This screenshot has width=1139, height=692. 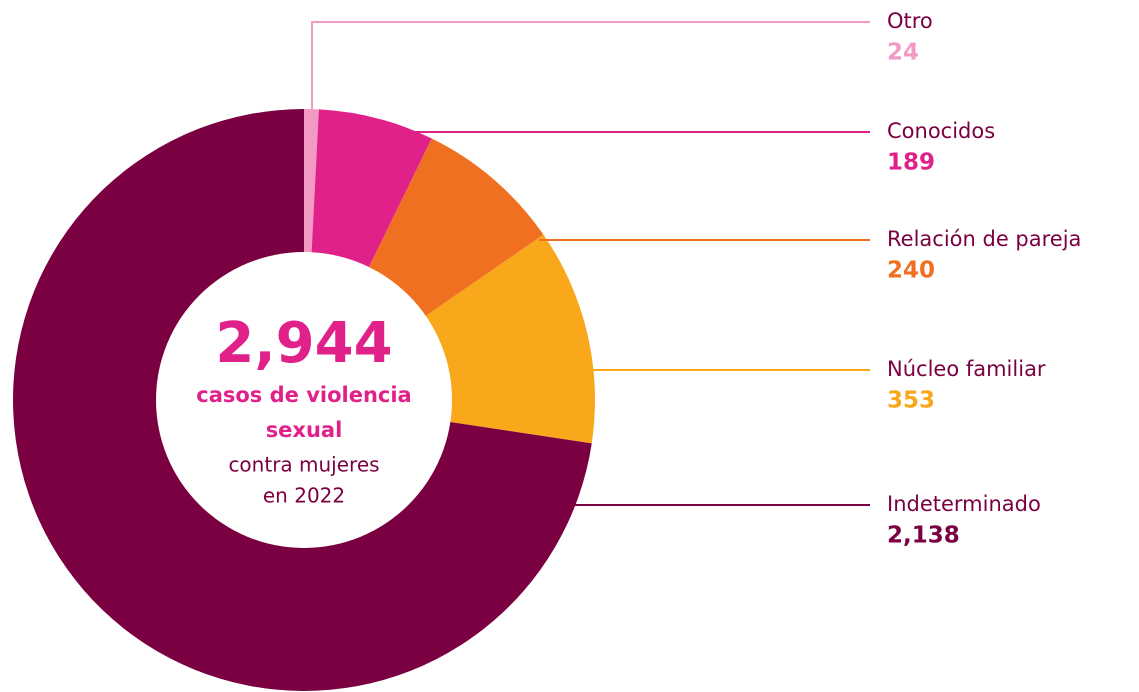 I want to click on center-text: casos de violencia, so click(x=303, y=395).